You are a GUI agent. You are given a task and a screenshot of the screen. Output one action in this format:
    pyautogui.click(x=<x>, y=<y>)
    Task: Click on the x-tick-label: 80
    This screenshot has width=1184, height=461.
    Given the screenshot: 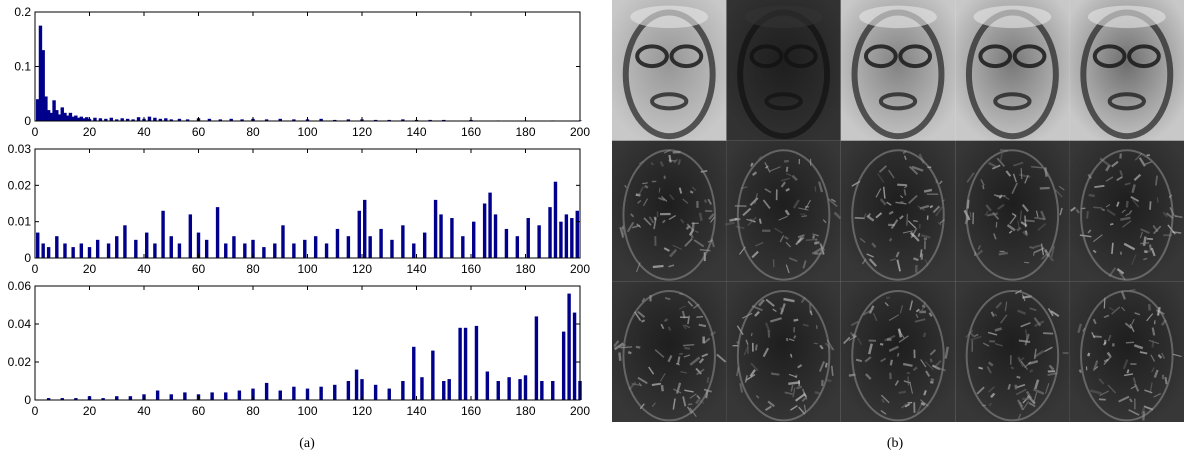 What is the action you would take?
    pyautogui.click(x=253, y=411)
    